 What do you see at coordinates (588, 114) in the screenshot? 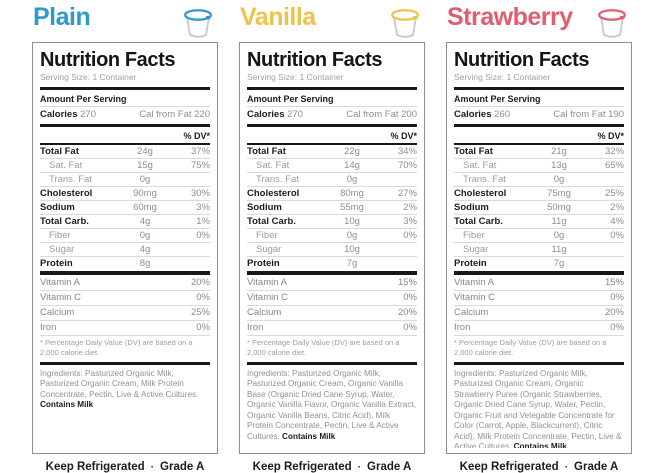
I see `cal-from-fat: Cal from Fat 190` at bounding box center [588, 114].